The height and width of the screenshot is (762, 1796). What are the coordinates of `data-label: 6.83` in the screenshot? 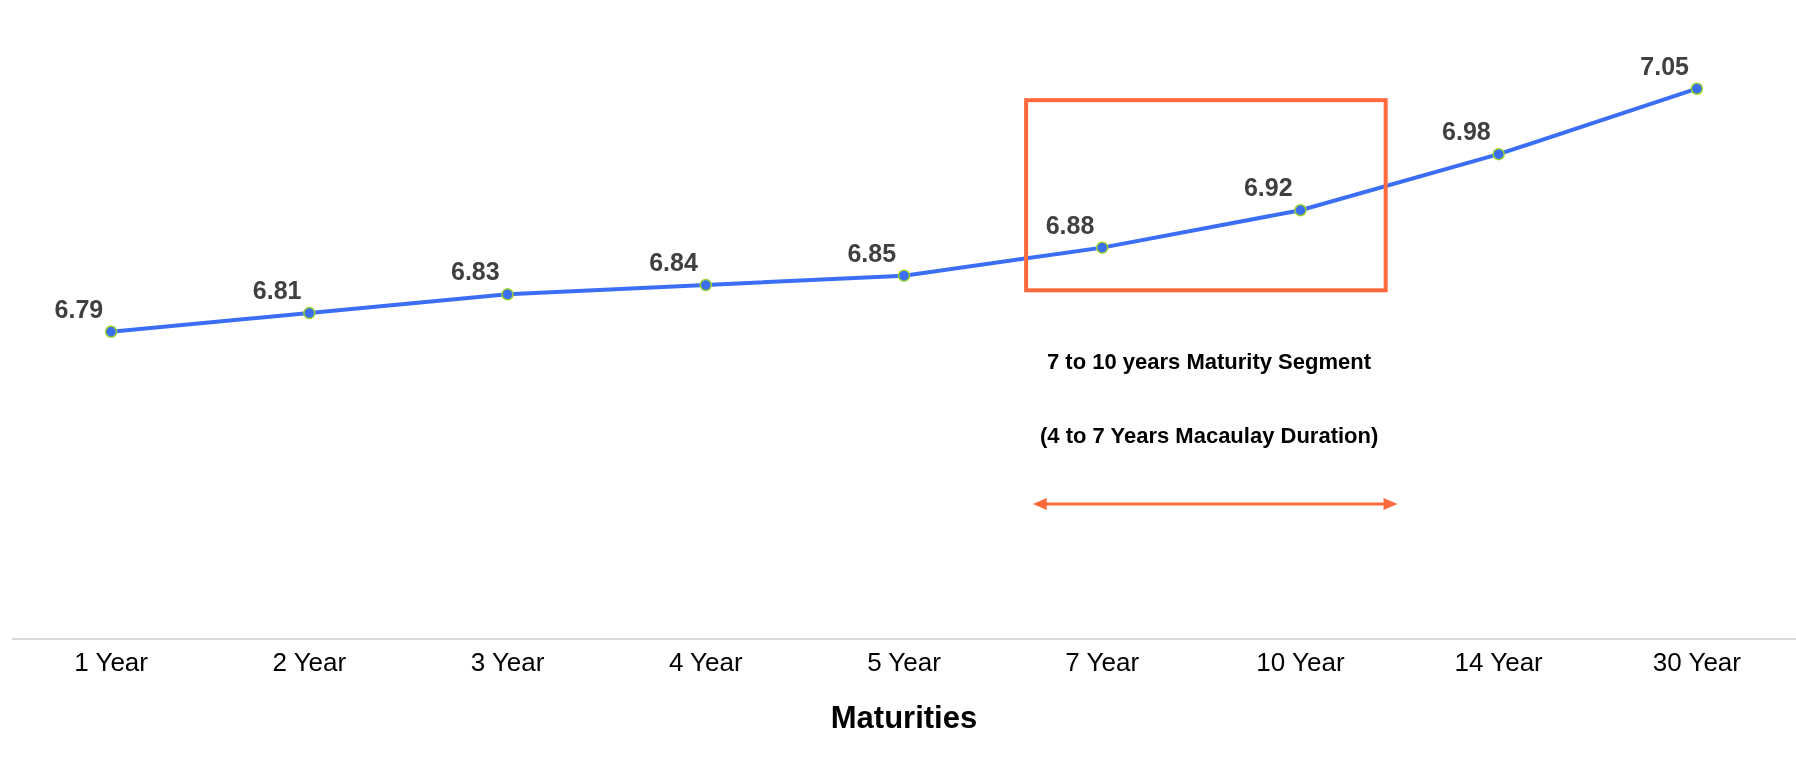 It's located at (475, 271).